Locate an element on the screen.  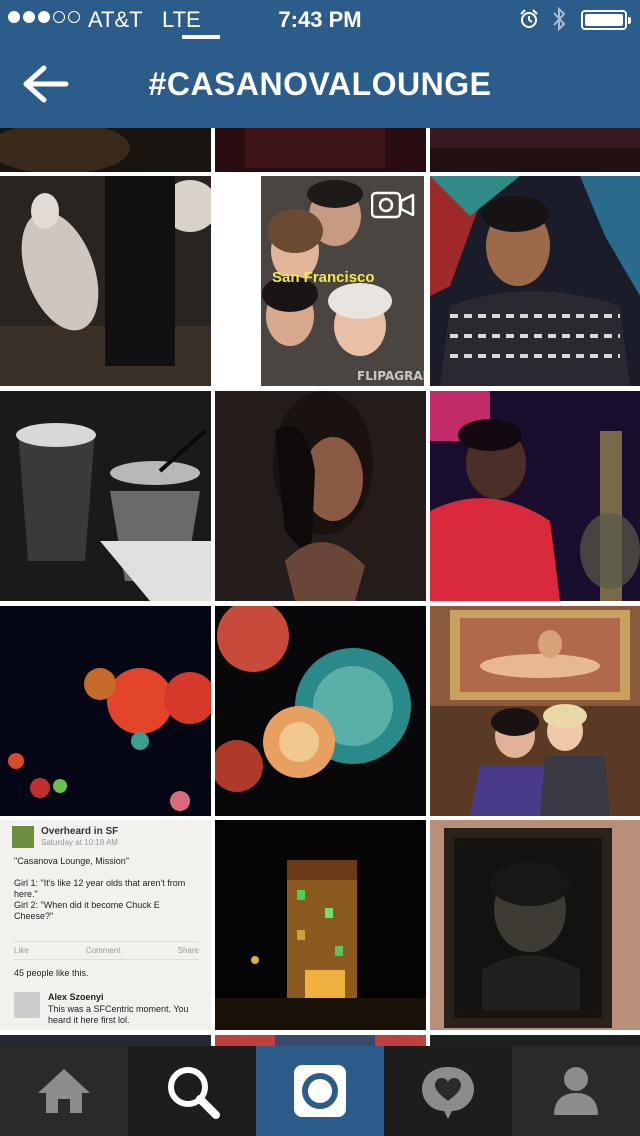
photo-tile: San Francisco FLIPAGRAM is located at coordinates (320, 281).